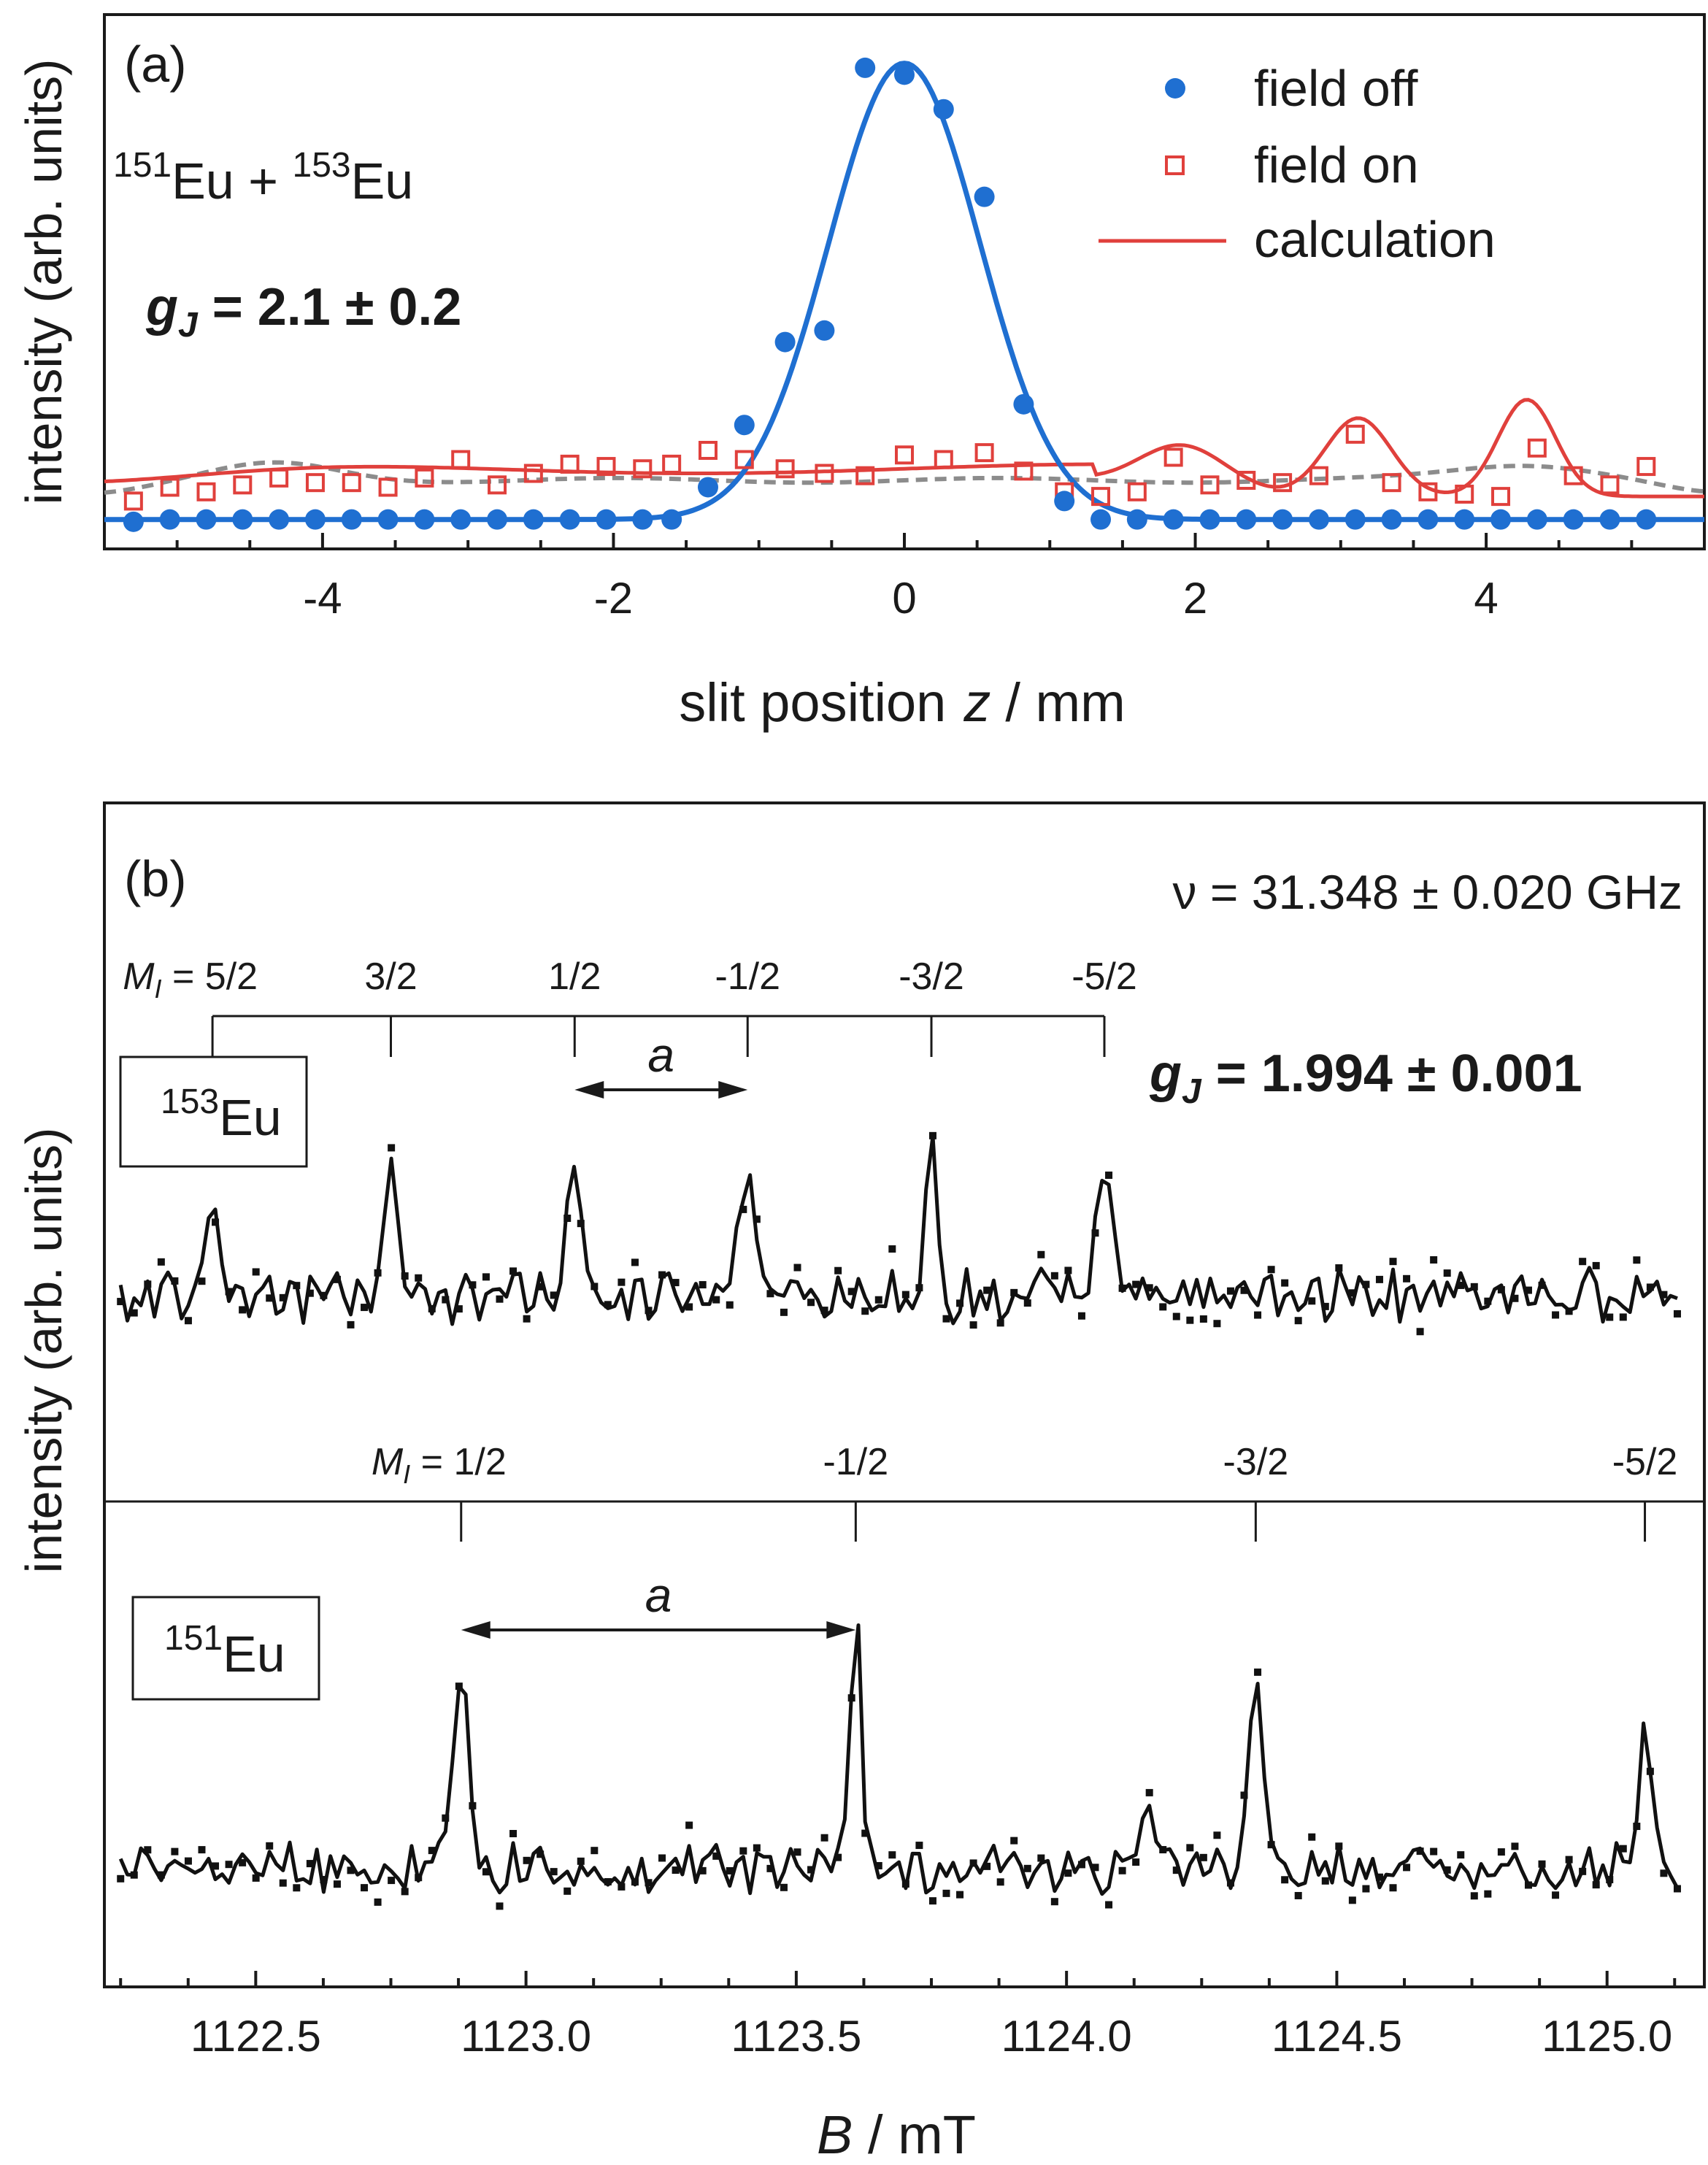 The image size is (1708, 2165). Describe the element at coordinates (161, 307) in the screenshot. I see `gj-a-symbol: g` at that location.